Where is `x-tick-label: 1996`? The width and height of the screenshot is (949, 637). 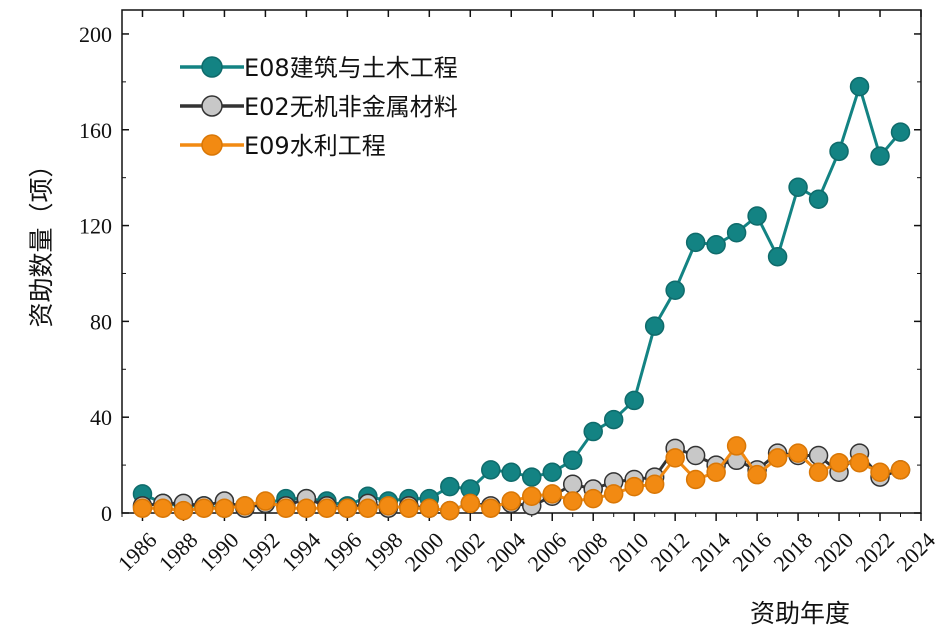 x-tick-label: 1996 is located at coordinates (342, 551).